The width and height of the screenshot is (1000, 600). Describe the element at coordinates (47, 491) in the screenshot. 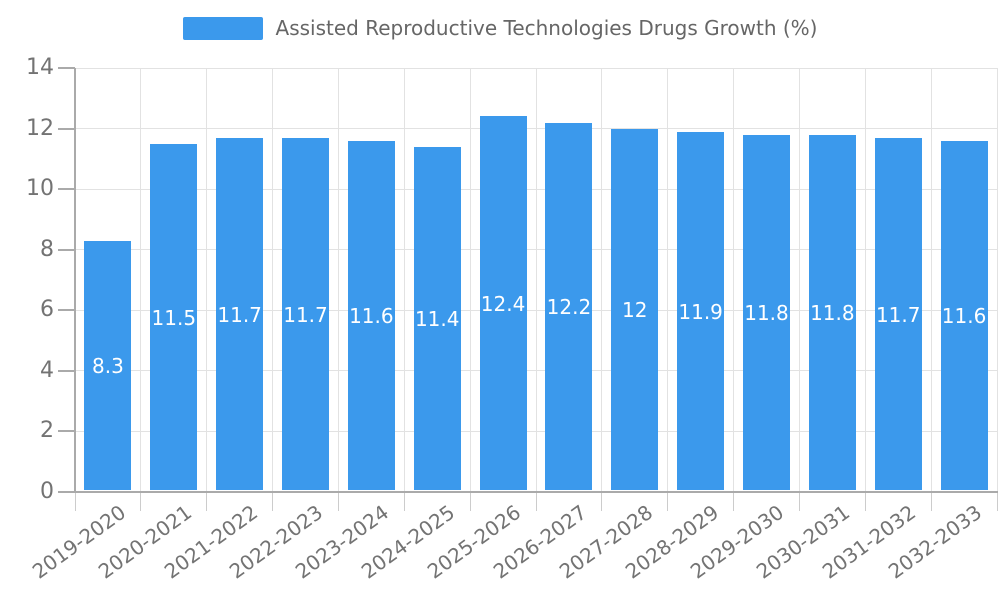

I see `y-axis-tick-label: 0` at that location.